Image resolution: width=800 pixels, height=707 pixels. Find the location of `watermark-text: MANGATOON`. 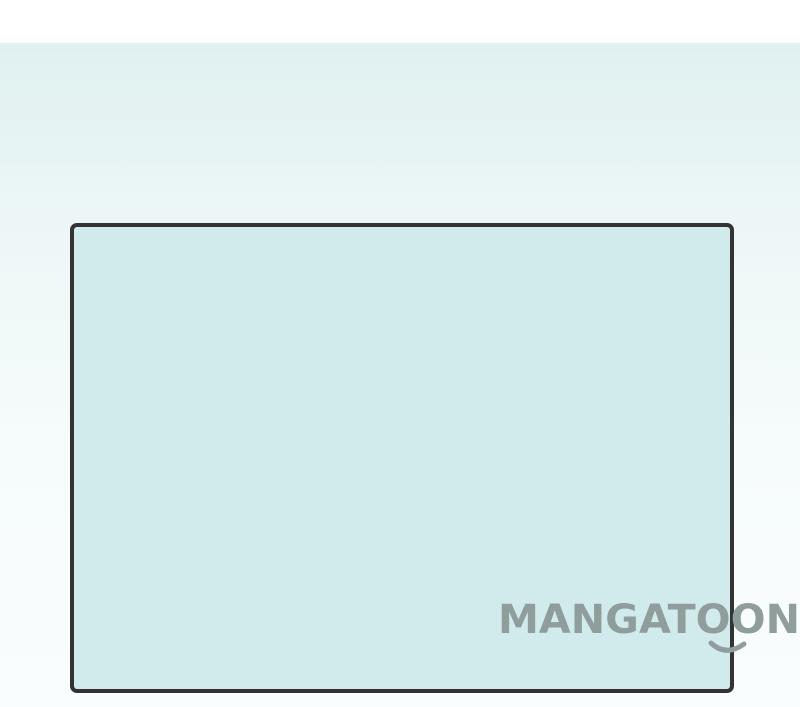

watermark-text: MANGATOON is located at coordinates (649, 620).